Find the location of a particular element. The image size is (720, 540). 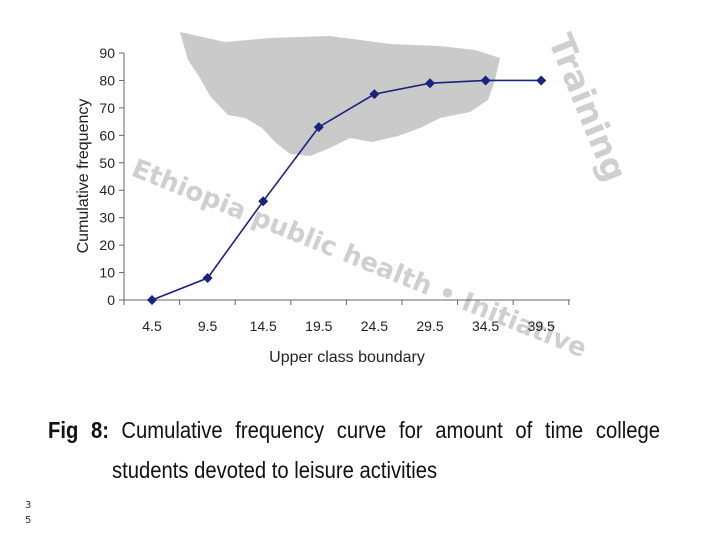

y-tick-label: 50 is located at coordinates (107, 163).